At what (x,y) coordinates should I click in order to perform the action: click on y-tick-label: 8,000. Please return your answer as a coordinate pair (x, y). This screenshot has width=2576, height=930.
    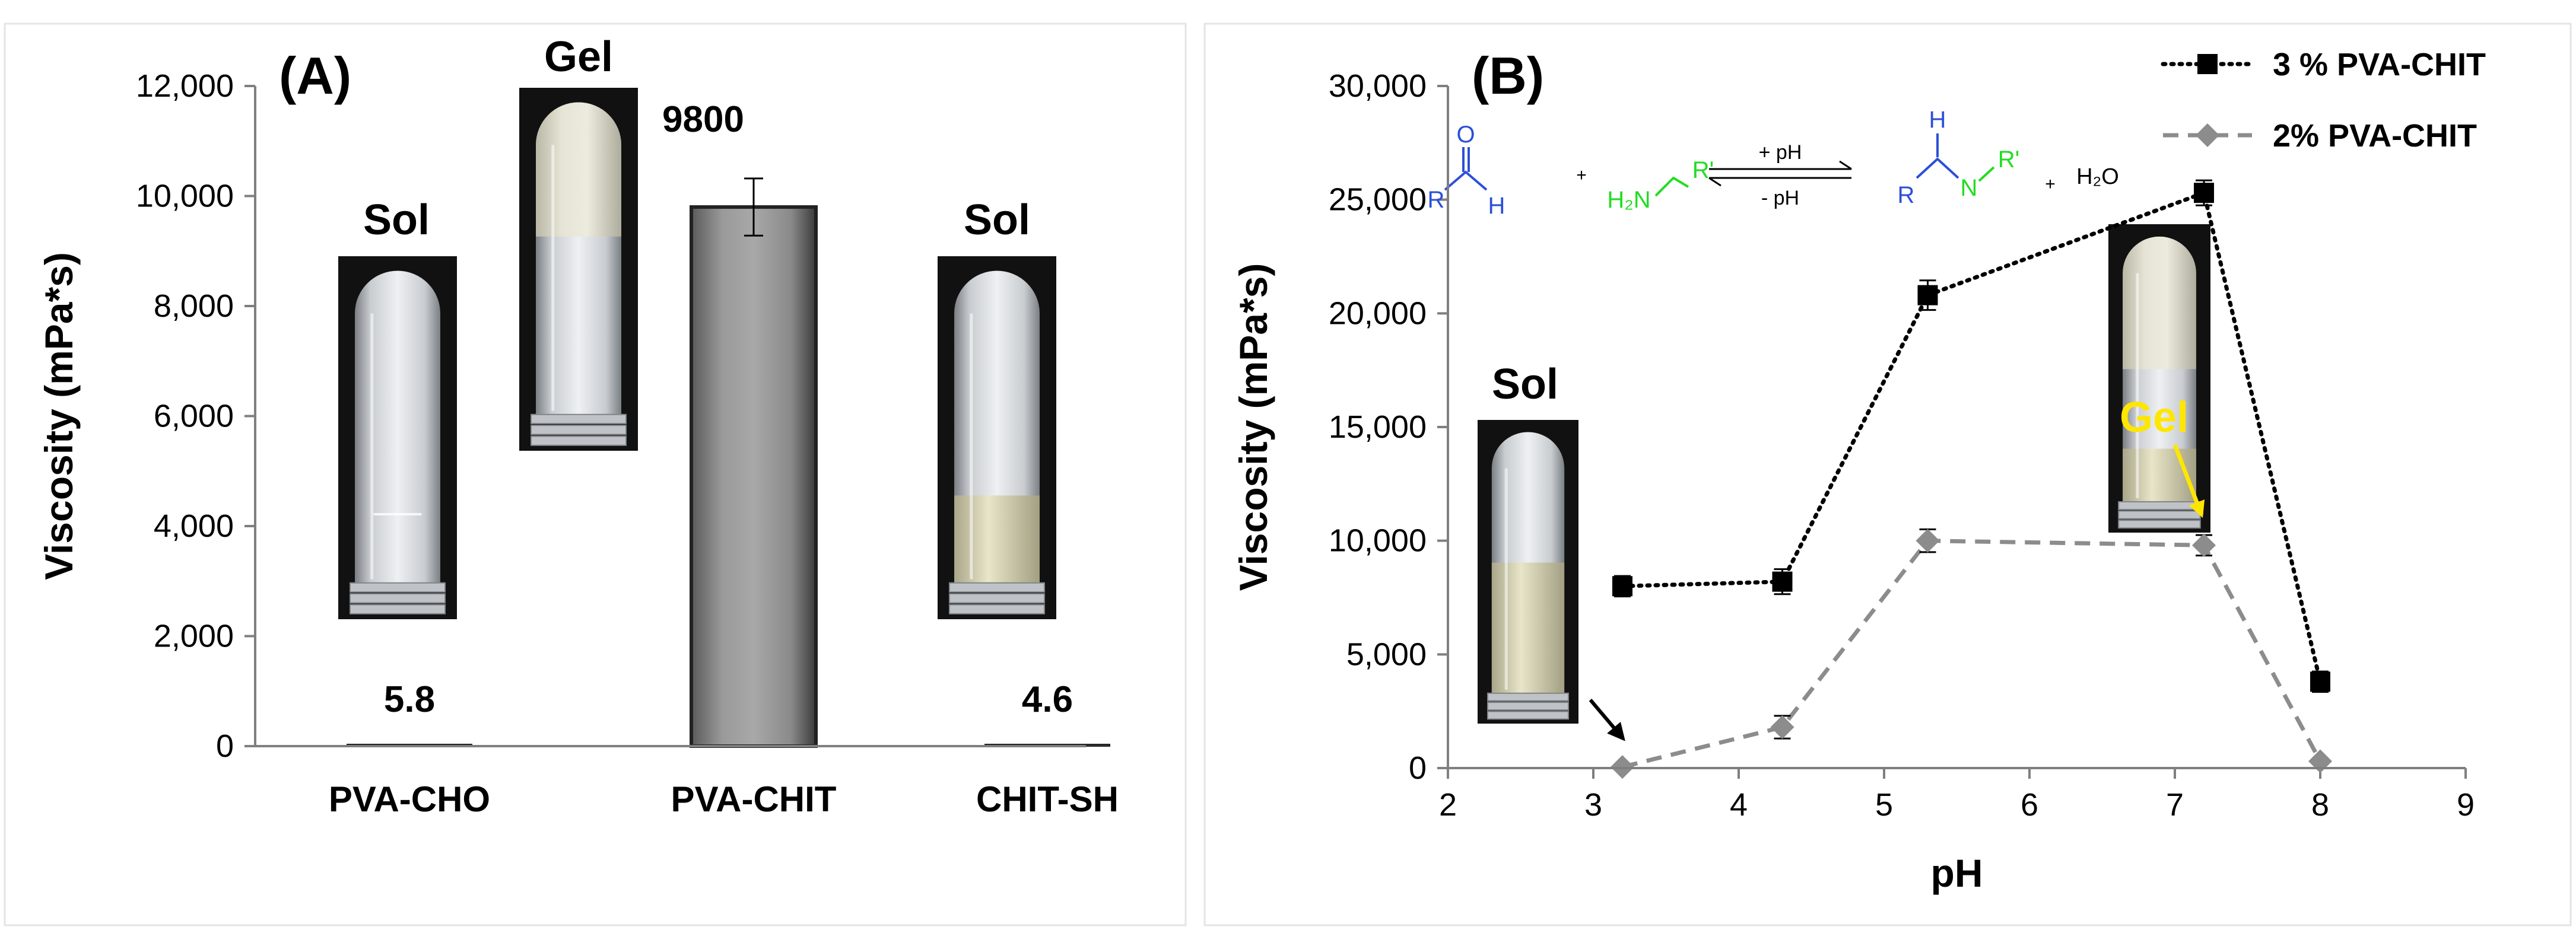
    Looking at the image, I should click on (194, 306).